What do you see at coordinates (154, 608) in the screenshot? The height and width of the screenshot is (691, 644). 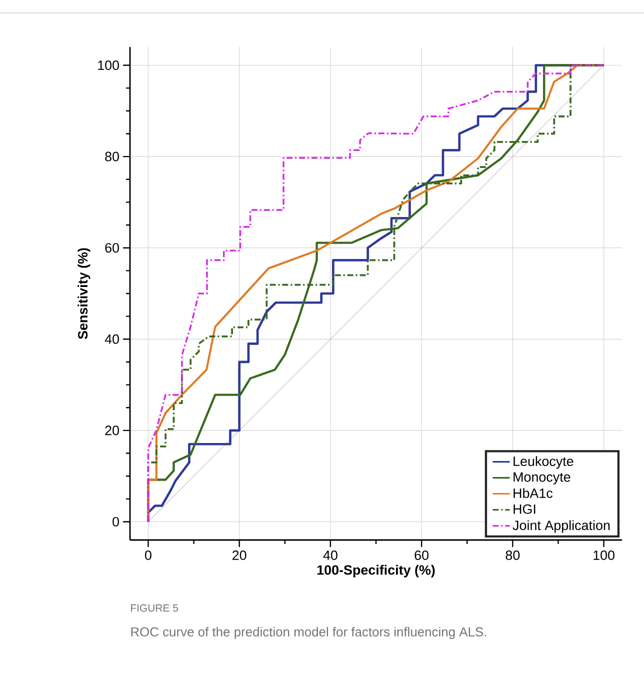 I see `caption: FIGURE 5` at bounding box center [154, 608].